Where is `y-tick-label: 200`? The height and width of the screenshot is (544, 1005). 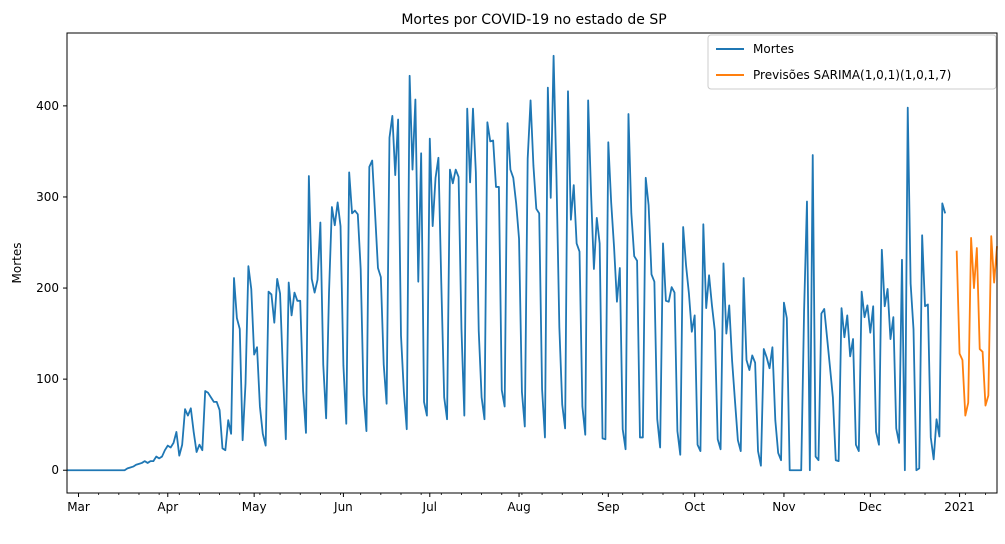 y-tick-label: 200 is located at coordinates (47, 288).